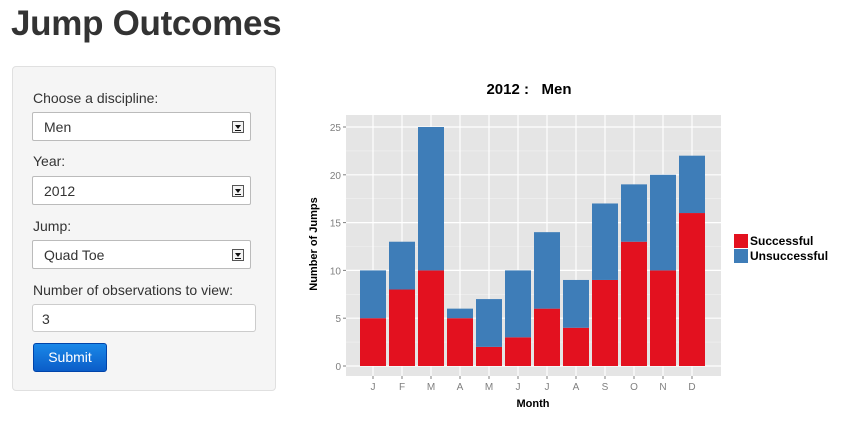 The width and height of the screenshot is (848, 429). What do you see at coordinates (691, 387) in the screenshot?
I see `x-tick-label: D` at bounding box center [691, 387].